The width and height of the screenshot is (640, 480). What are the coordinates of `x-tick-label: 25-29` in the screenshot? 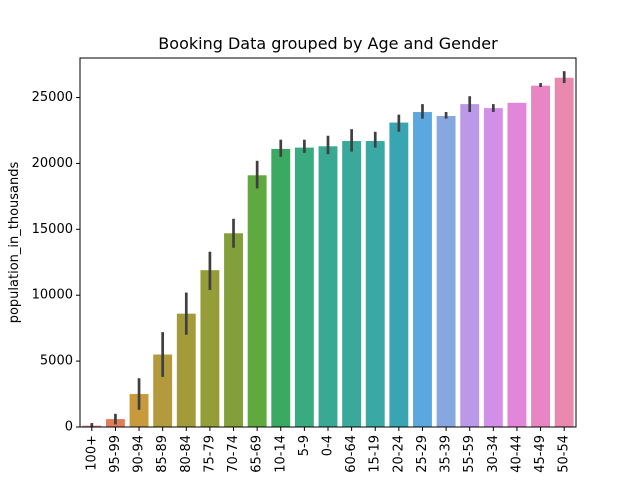 It's located at (422, 454).